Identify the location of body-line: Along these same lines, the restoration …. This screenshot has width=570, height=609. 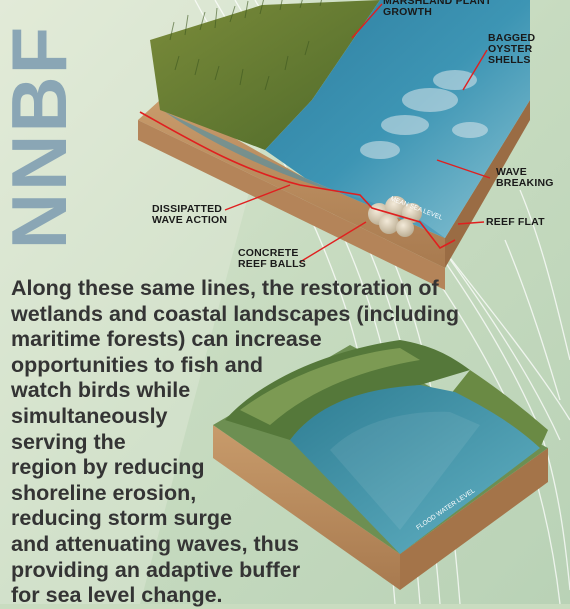
(225, 288).